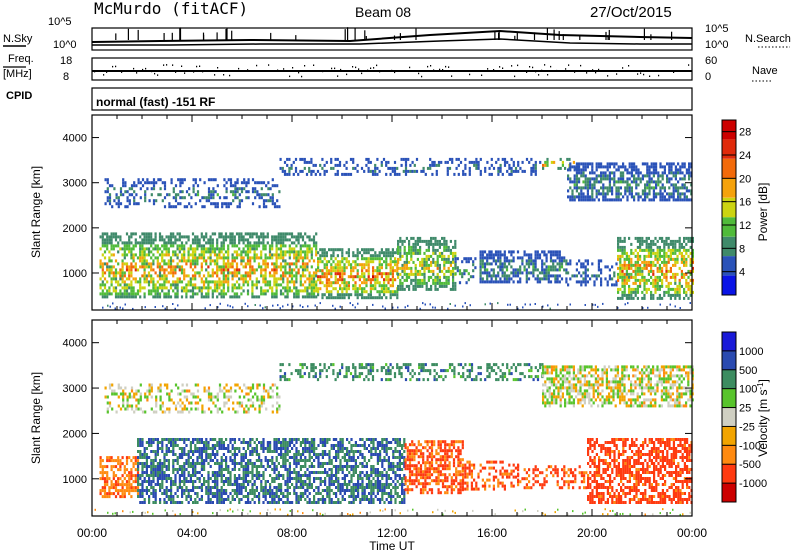 The width and height of the screenshot is (800, 554). I want to click on noise-cell, so click(340, 306).